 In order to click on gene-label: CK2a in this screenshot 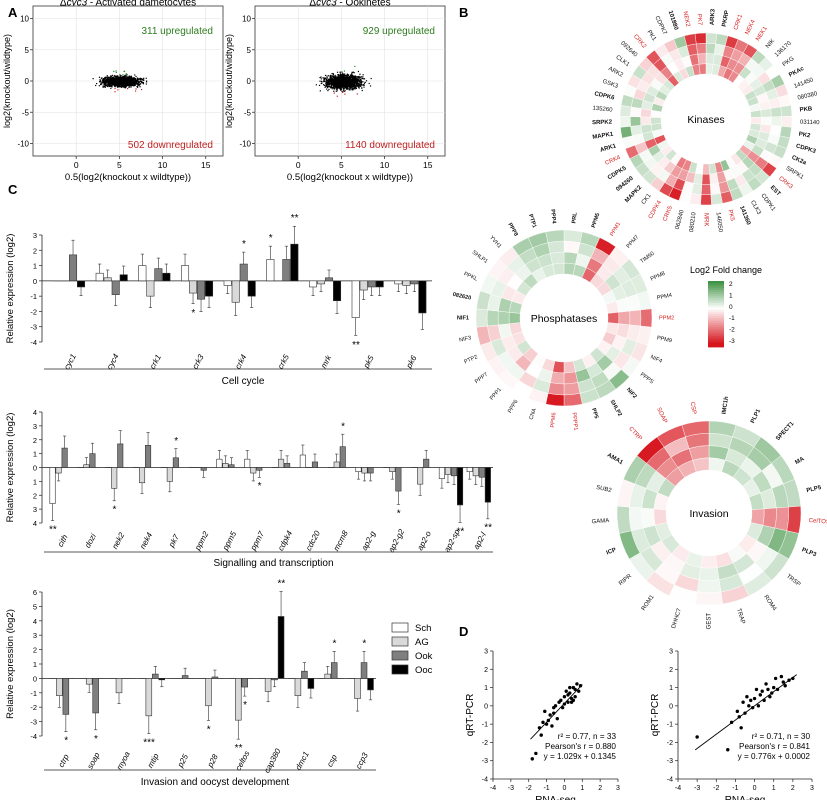, I will do `click(799, 161)`.